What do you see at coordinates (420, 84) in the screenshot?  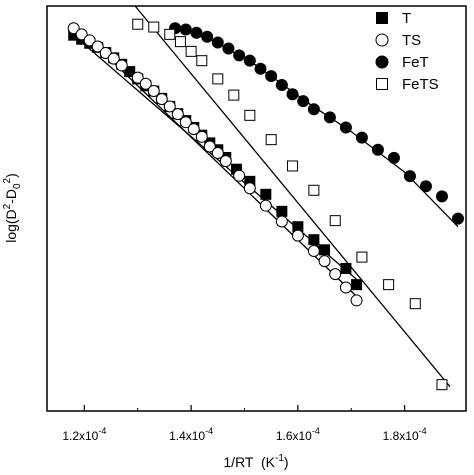 I see `legend-label-fets: FeTS` at bounding box center [420, 84].